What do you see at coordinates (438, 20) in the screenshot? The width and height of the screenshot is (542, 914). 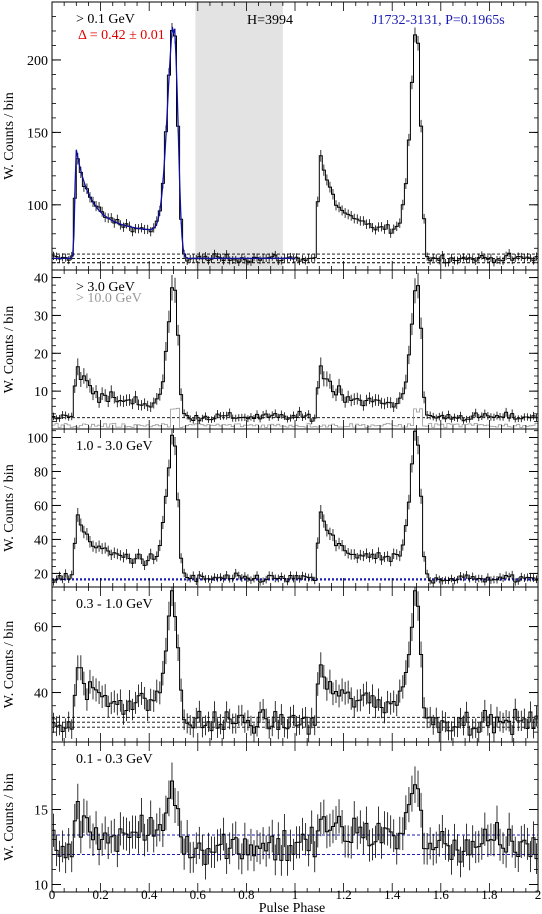 I see `pulsar-label: J1732-3131, P=0.1965s` at bounding box center [438, 20].